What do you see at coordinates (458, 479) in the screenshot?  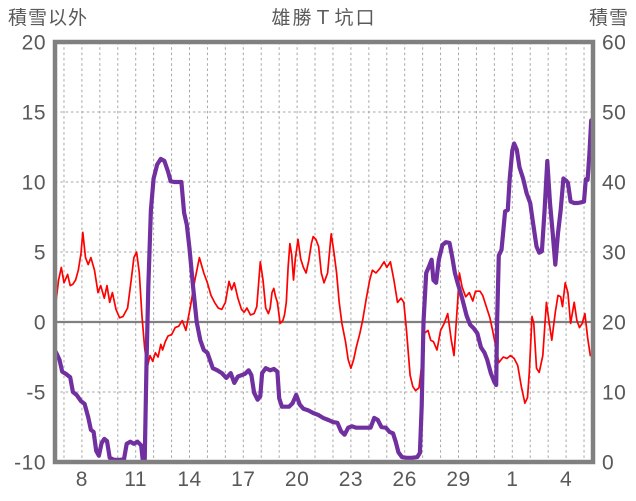 I see `x-axis-tick-label: 29` at bounding box center [458, 479].